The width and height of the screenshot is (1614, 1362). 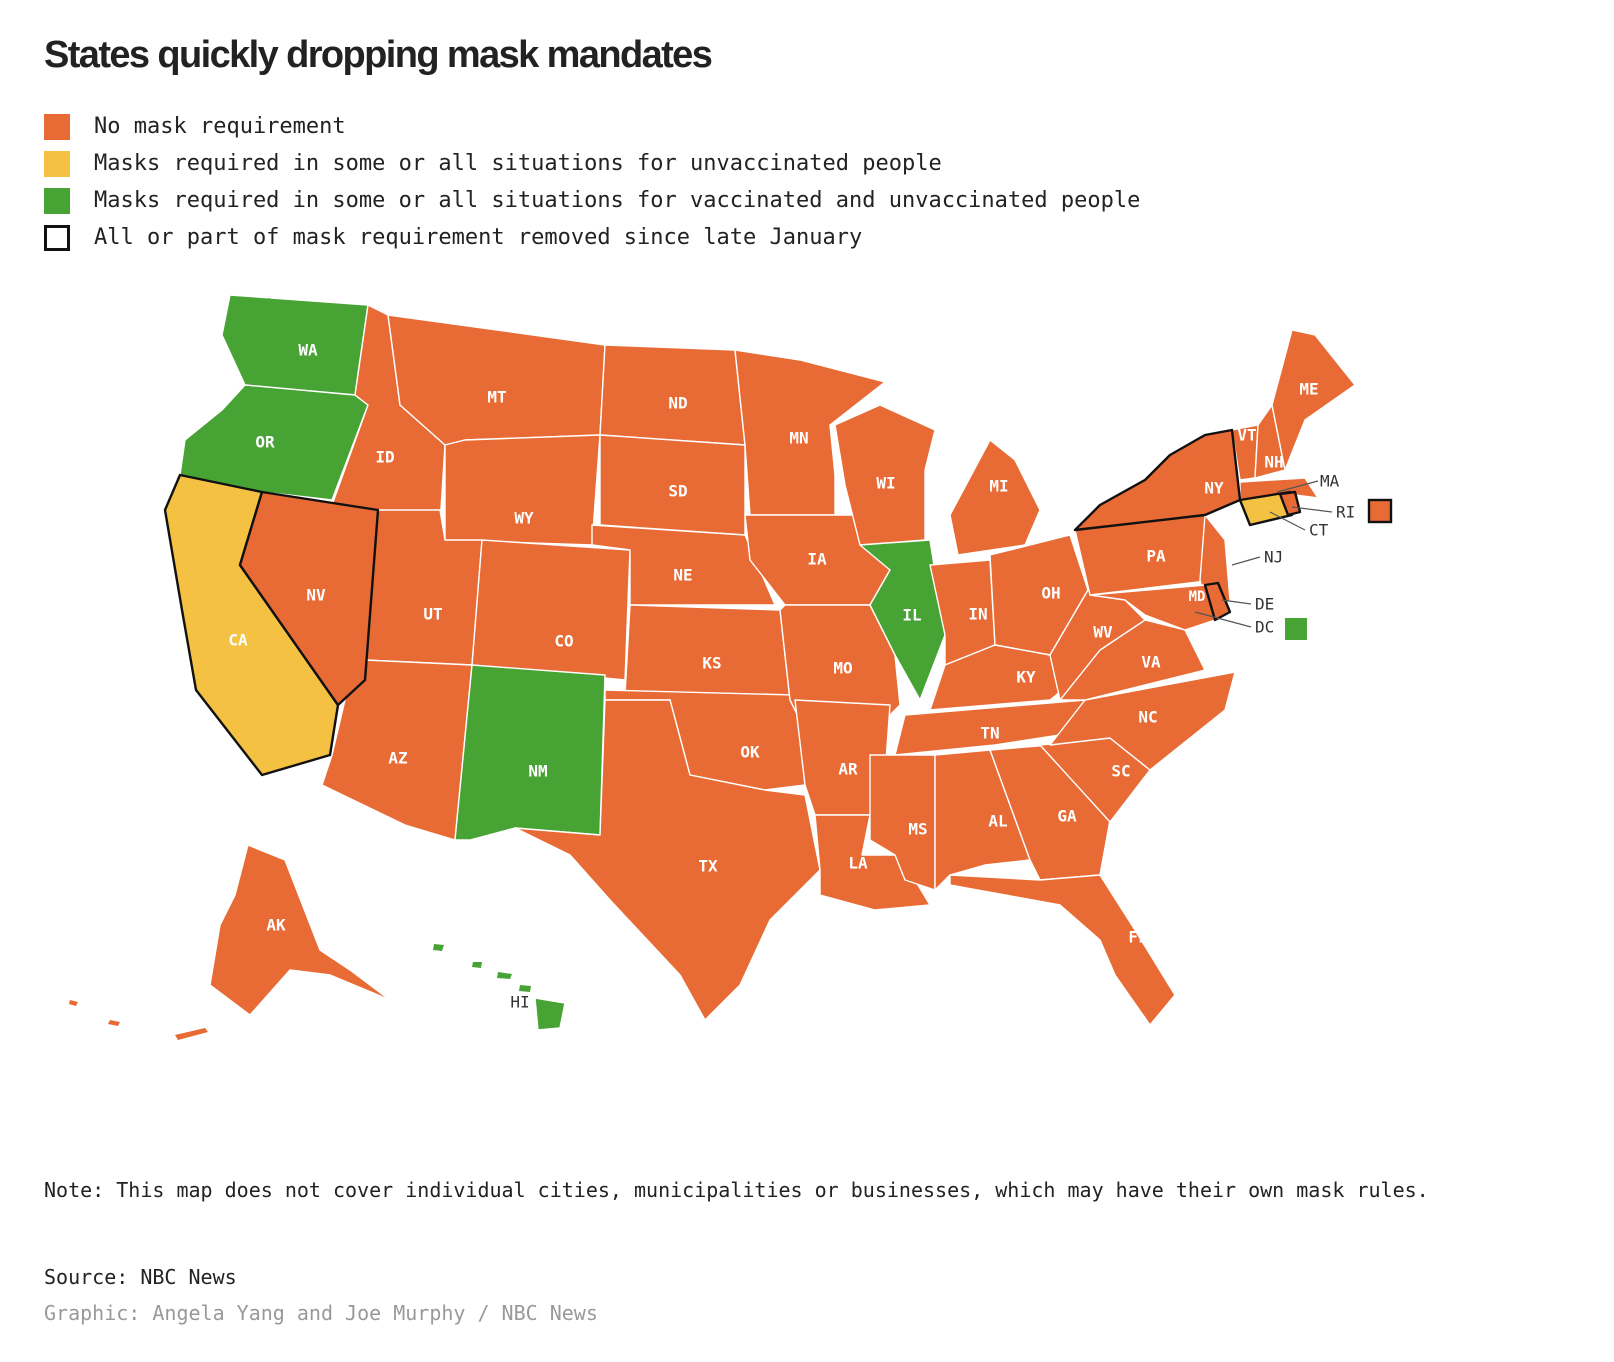 What do you see at coordinates (57, 126) in the screenshot?
I see `legend-swatch-no-requirement` at bounding box center [57, 126].